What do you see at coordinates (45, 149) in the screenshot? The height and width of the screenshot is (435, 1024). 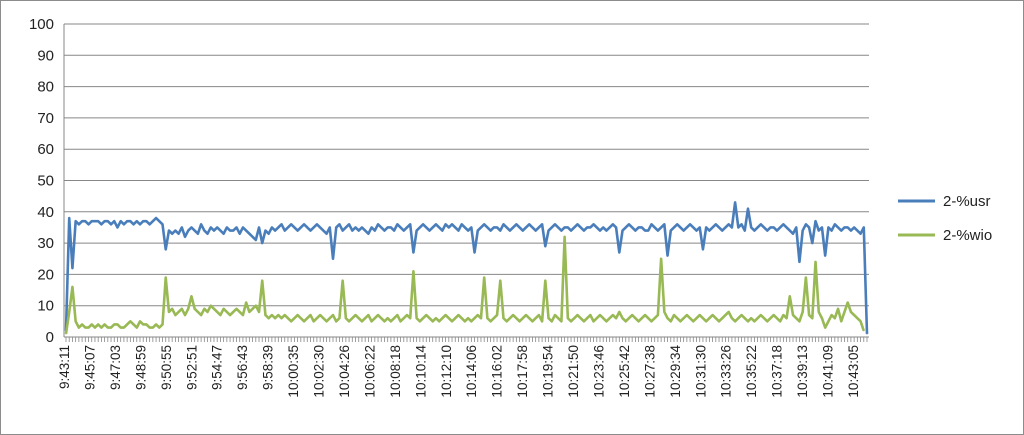 I see `y-tick-label: 60` at bounding box center [45, 149].